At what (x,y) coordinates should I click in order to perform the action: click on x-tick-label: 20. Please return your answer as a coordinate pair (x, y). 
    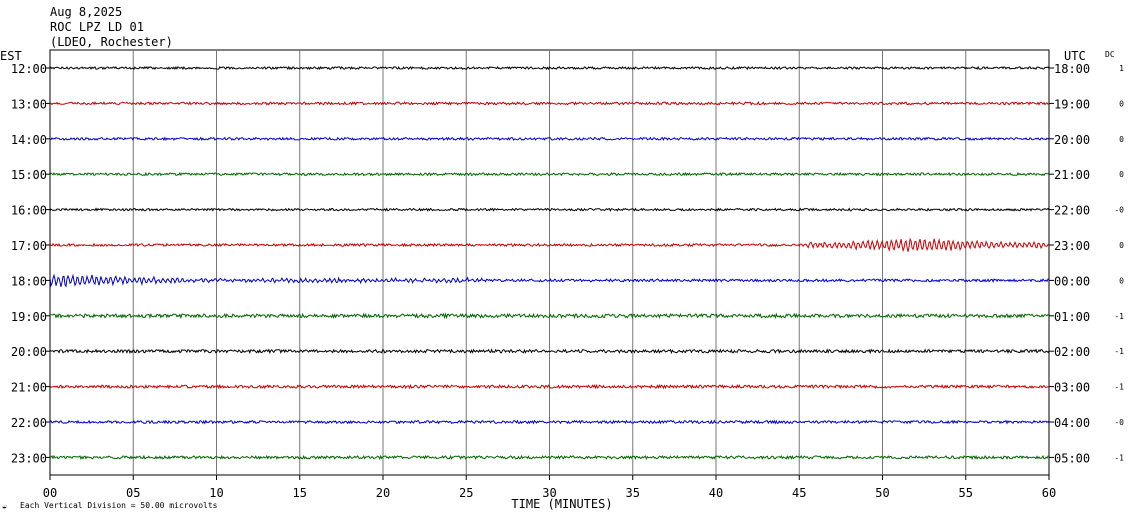
    Looking at the image, I should click on (383, 493).